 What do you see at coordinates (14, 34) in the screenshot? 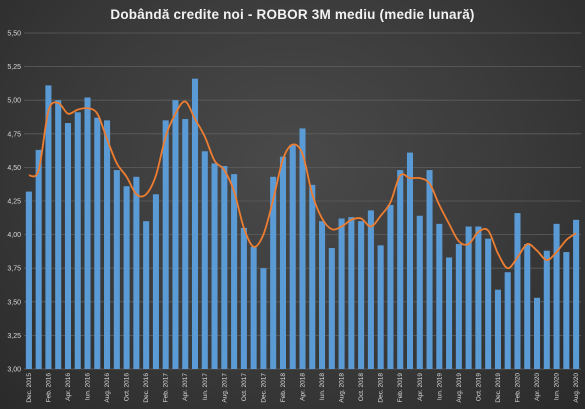
I see `y-tick-label: 5,50` at bounding box center [14, 34].